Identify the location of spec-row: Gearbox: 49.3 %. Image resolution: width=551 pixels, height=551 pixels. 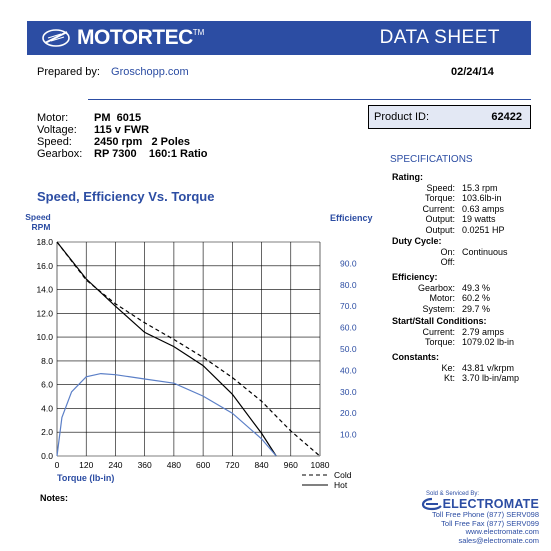
(441, 288).